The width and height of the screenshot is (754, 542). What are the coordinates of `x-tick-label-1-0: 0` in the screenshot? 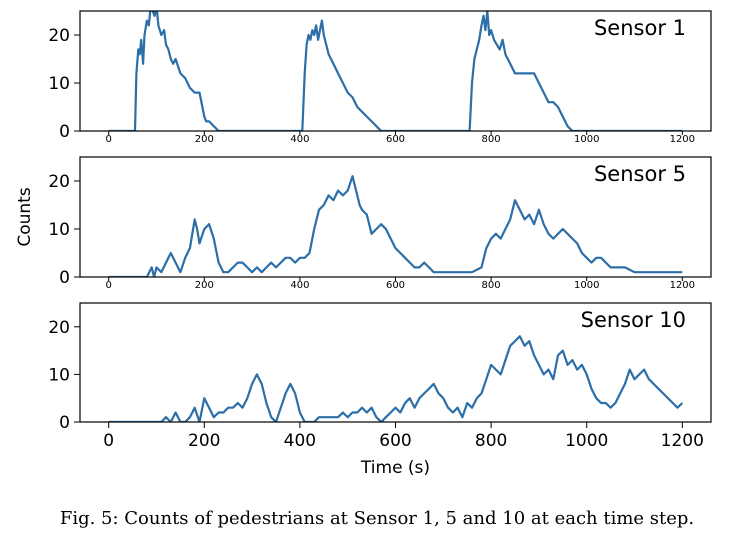 It's located at (108, 139).